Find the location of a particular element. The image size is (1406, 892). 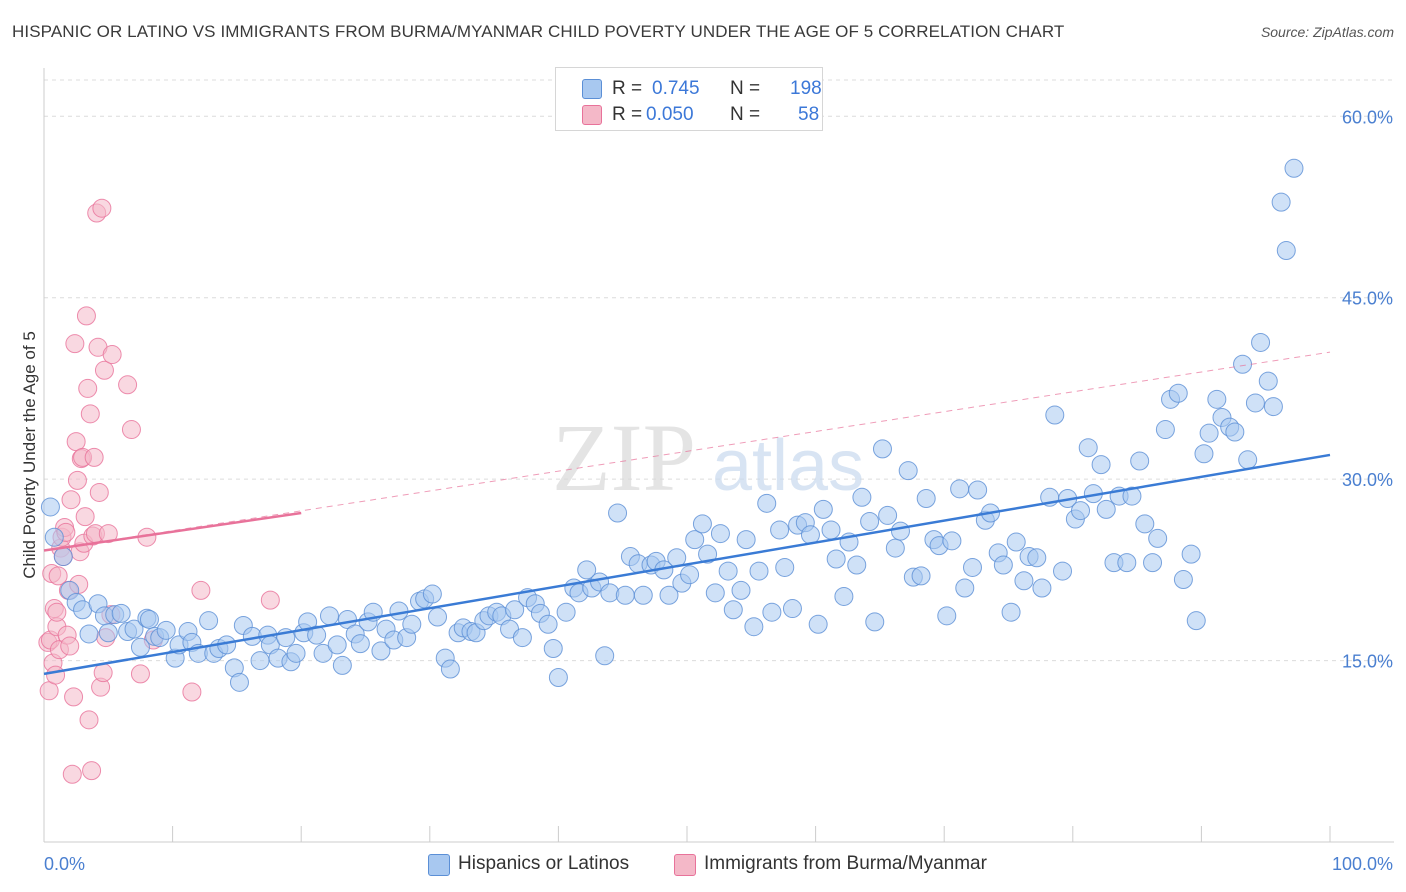

legend-r-value: 0.745 is located at coordinates (676, 88).